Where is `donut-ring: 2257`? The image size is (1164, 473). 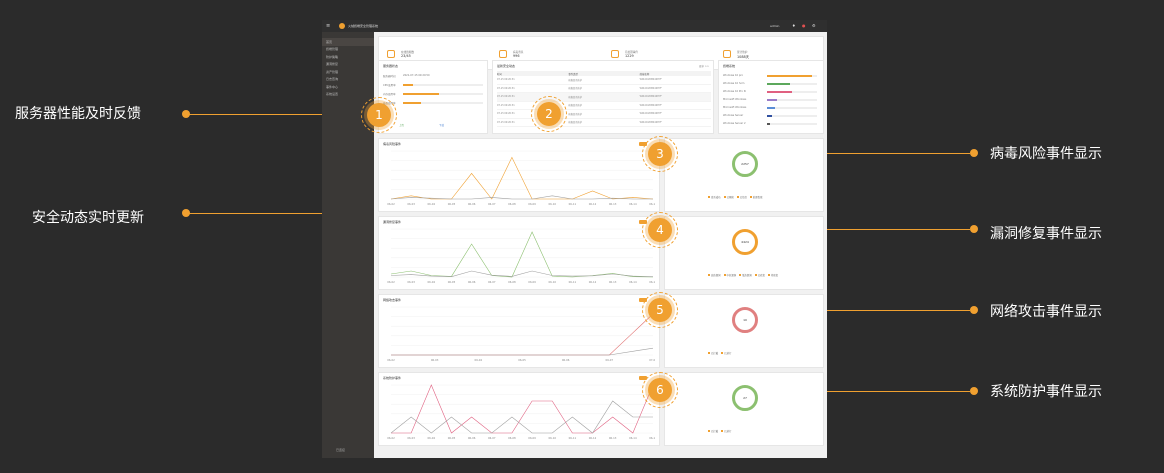
donut-ring: 2257 is located at coordinates (745, 164).